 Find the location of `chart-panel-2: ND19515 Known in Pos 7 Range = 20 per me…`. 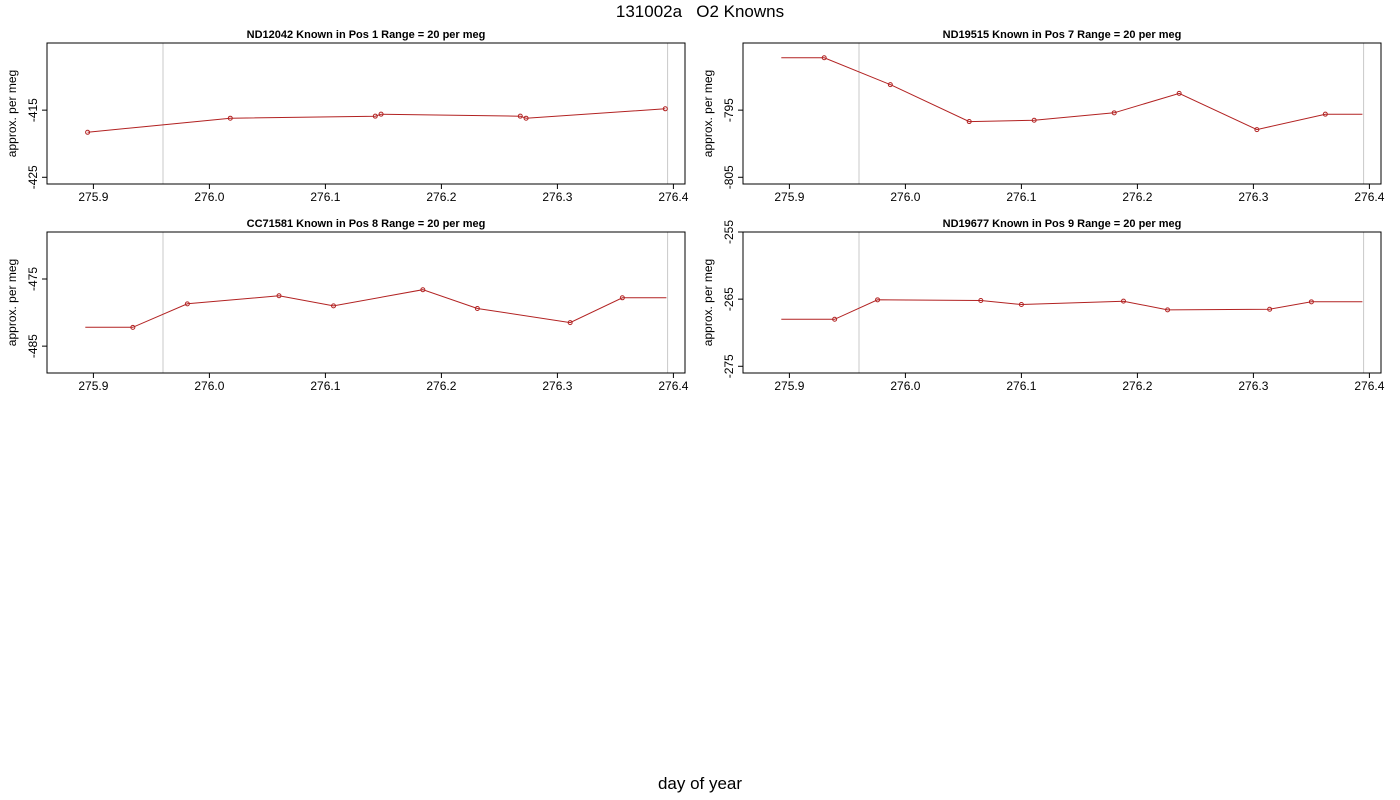

chart-panel-2: ND19515 Known in Pos 7 Range = 20 per me… is located at coordinates (1043, 116).